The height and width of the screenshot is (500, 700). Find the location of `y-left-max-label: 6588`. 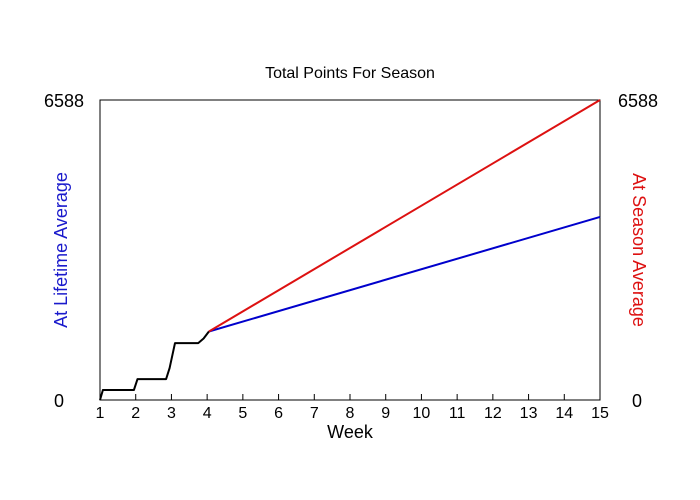

y-left-max-label: 6588 is located at coordinates (64, 101).